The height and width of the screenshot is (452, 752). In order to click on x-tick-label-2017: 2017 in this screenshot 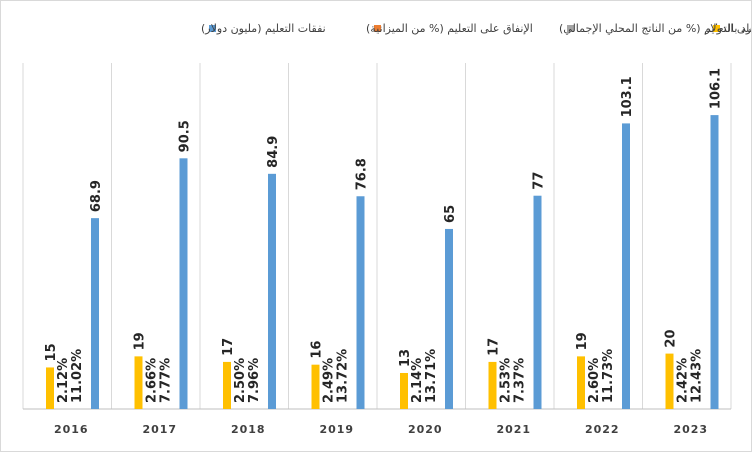, I will do `click(159, 429)`.